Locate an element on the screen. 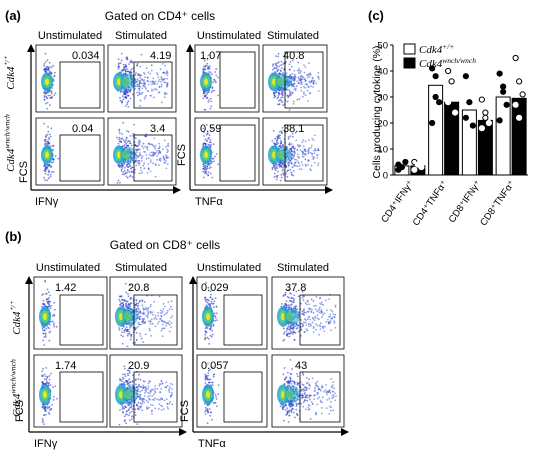 Image resolution: width=550 pixels, height=452 pixels. panel-b-fcs-label: FCS is located at coordinates (20, 411).